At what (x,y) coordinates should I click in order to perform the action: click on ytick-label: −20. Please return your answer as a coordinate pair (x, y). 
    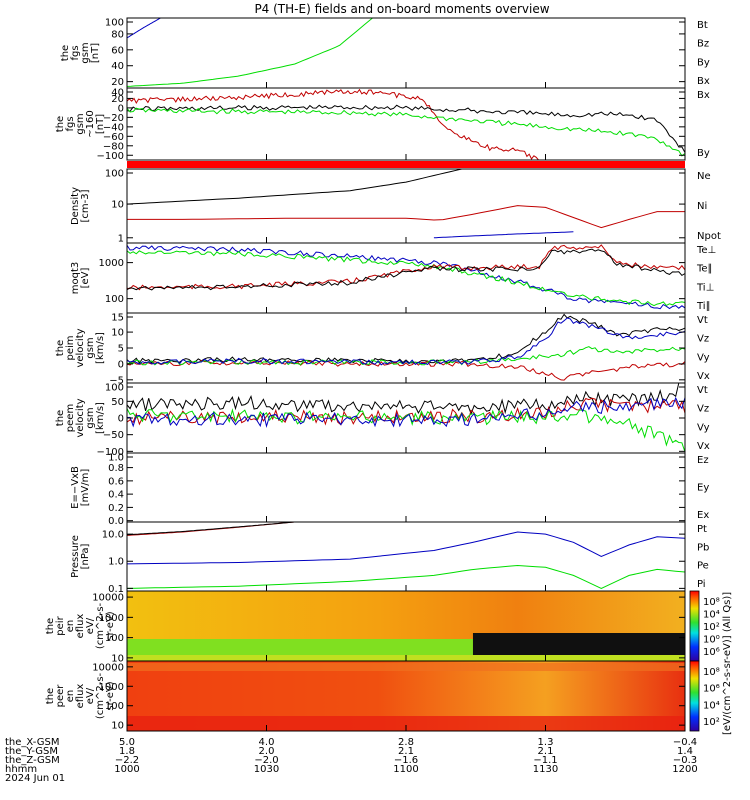
    Looking at the image, I should click on (113, 118).